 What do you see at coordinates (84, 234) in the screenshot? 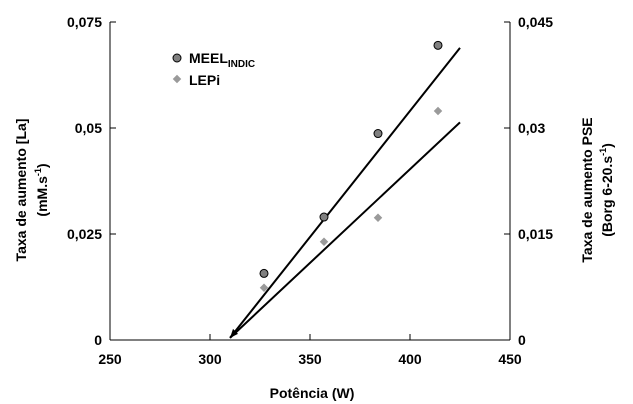
I see `y-left-tick-label: 0,025` at bounding box center [84, 234].